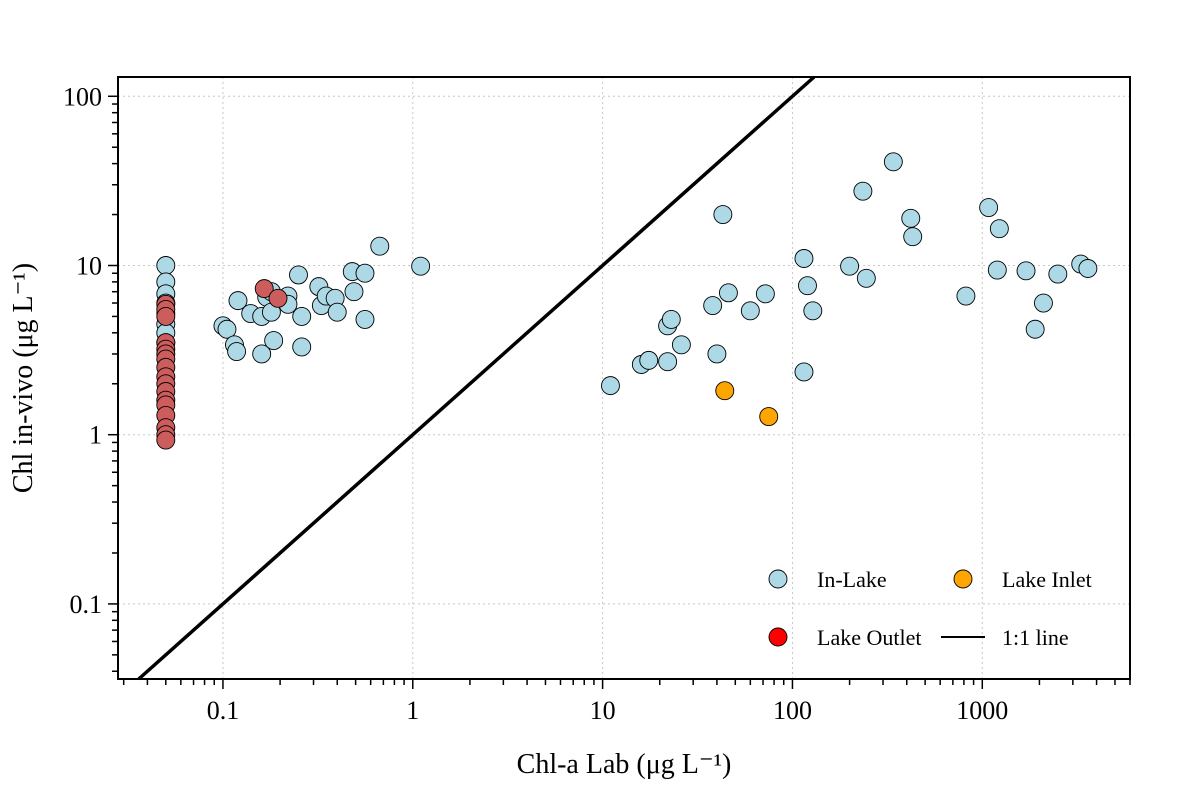 The image size is (1200, 800). What do you see at coordinates (89, 265) in the screenshot?
I see `y-tick-label: 10` at bounding box center [89, 265].